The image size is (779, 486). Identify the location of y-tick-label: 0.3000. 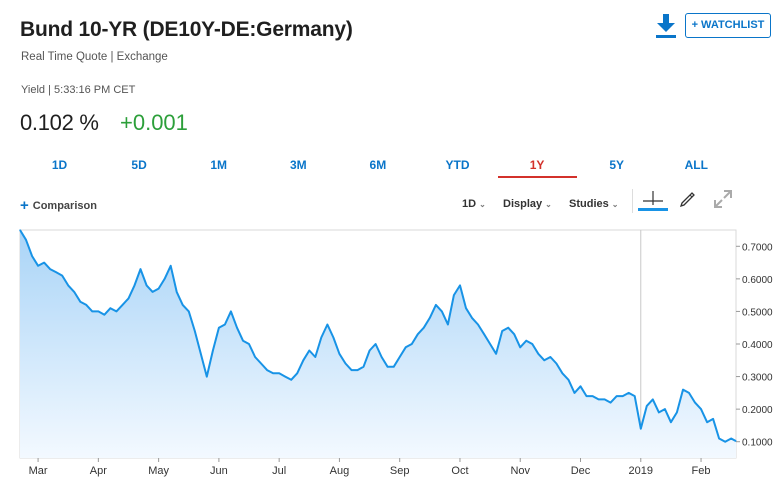
(757, 378).